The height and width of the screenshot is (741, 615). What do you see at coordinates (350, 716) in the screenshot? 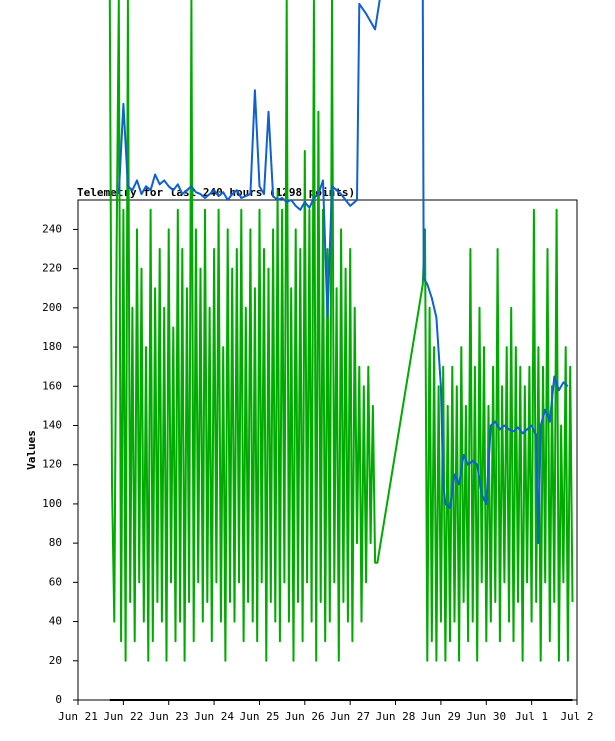
I see `x-tick-label: Jun 27` at bounding box center [350, 716].